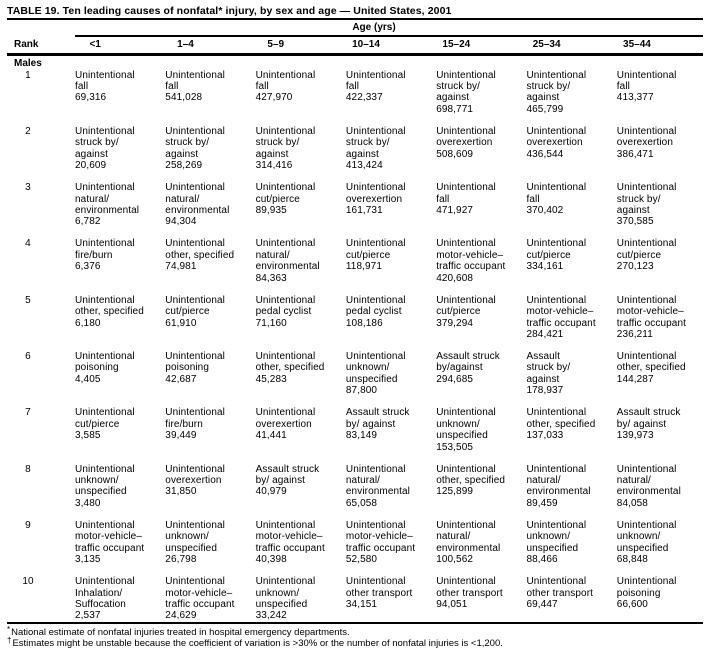 Image resolution: width=709 pixels, height=659 pixels. I want to click on cause-cell: Unintentional cut/pierce 270,123, so click(646, 255).